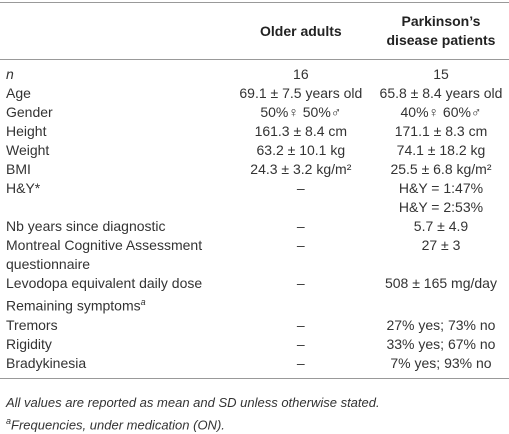  Describe the element at coordinates (114, 325) in the screenshot. I see `row-label: Tremors` at that location.